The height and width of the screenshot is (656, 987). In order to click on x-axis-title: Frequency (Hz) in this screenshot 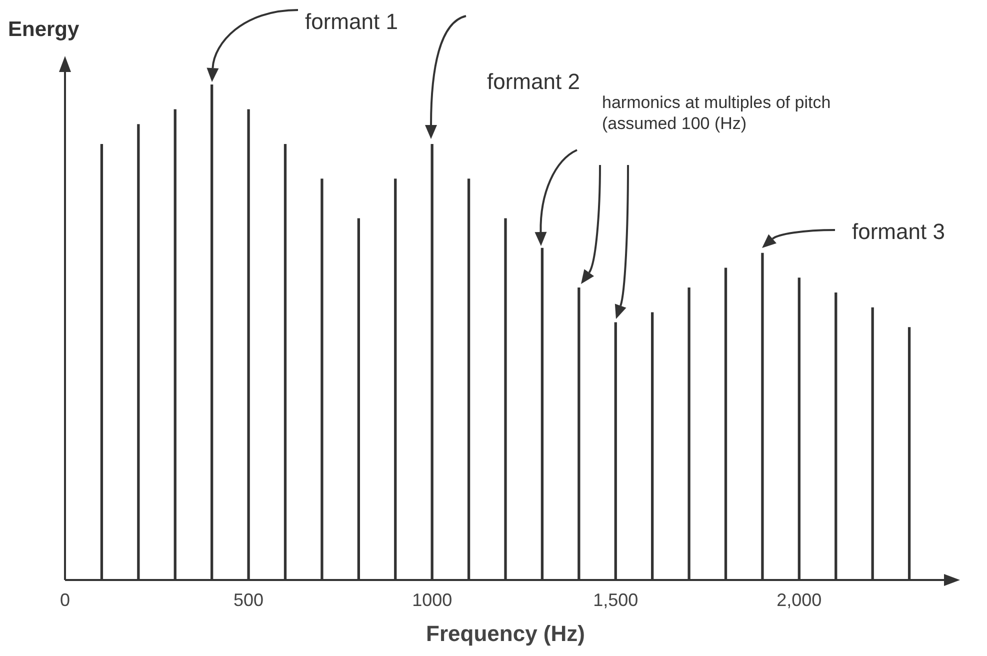, I will do `click(505, 633)`.